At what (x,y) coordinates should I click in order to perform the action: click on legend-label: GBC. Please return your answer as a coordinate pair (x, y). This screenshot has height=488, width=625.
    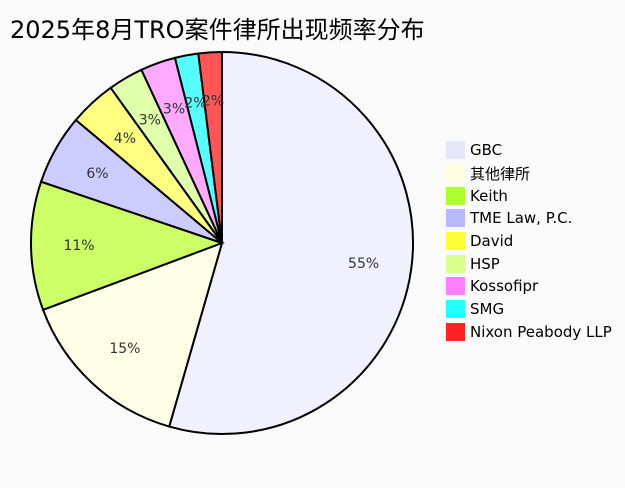
    Looking at the image, I should click on (486, 150).